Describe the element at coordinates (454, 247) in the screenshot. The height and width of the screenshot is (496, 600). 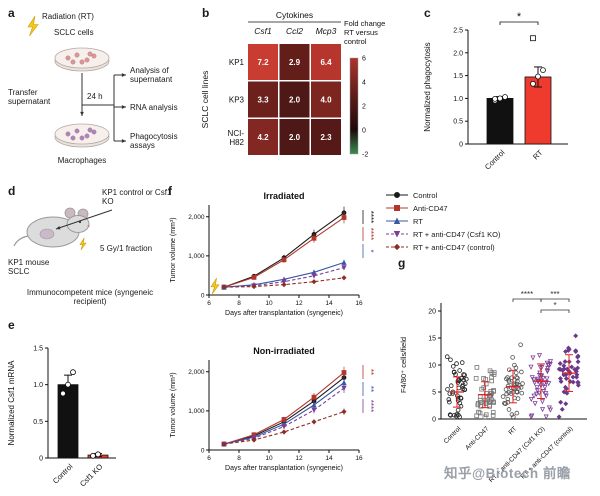
I see `legend-label: RT + anti-CD47 (control)` at that location.